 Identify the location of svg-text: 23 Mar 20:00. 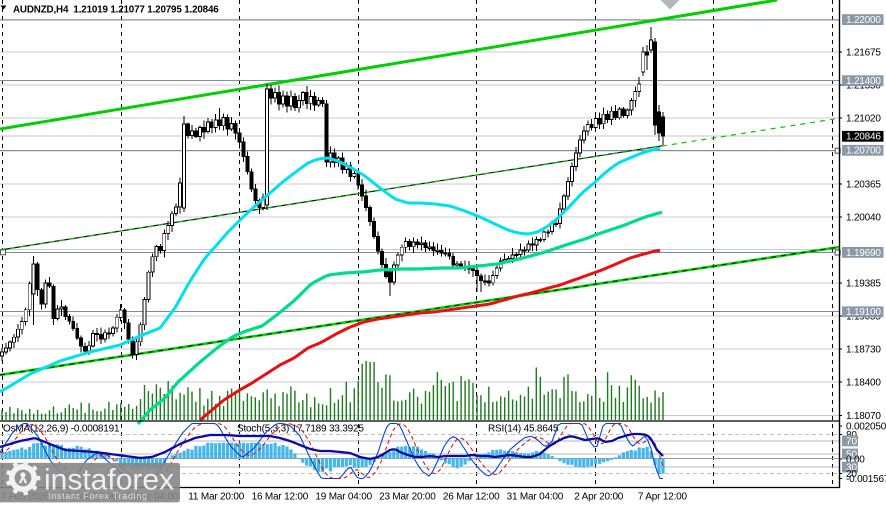
(407, 497).